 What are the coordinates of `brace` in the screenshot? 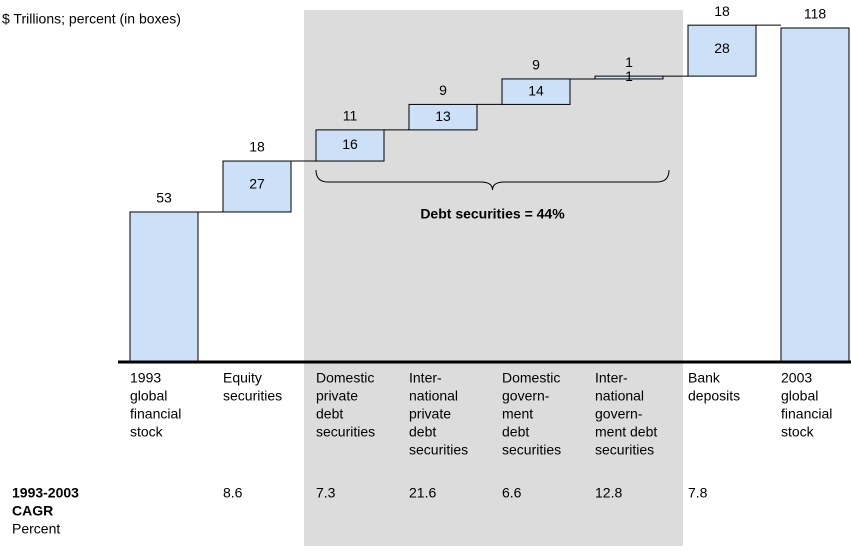 It's located at (492, 180).